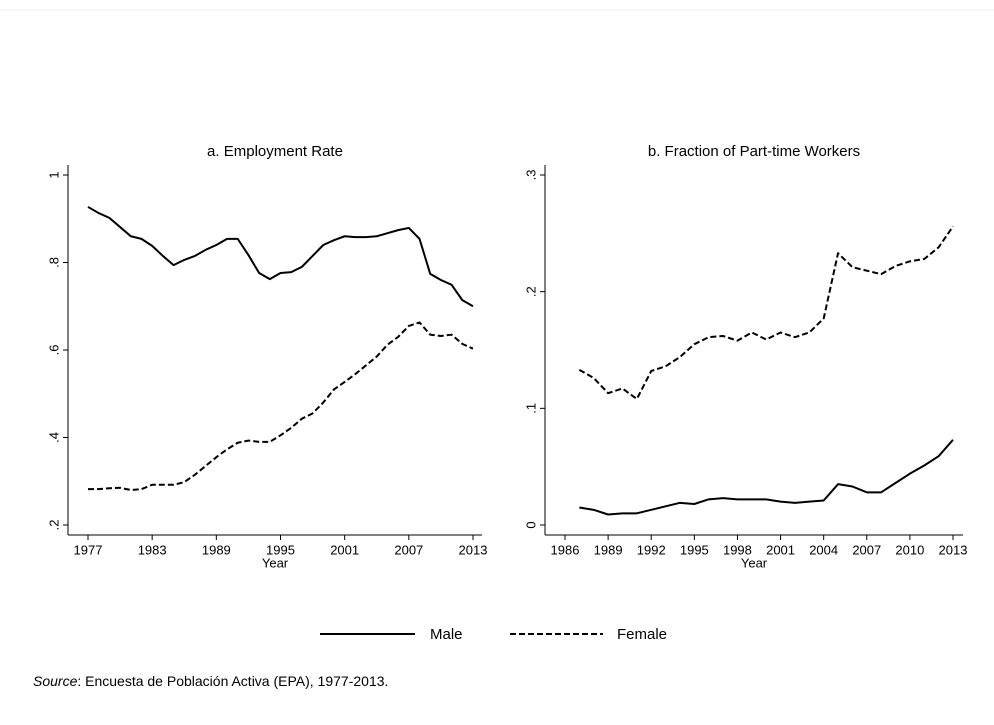 This screenshot has width=994, height=725. Describe the element at coordinates (565, 549) in the screenshot. I see `x-tick-label: 1986` at that location.